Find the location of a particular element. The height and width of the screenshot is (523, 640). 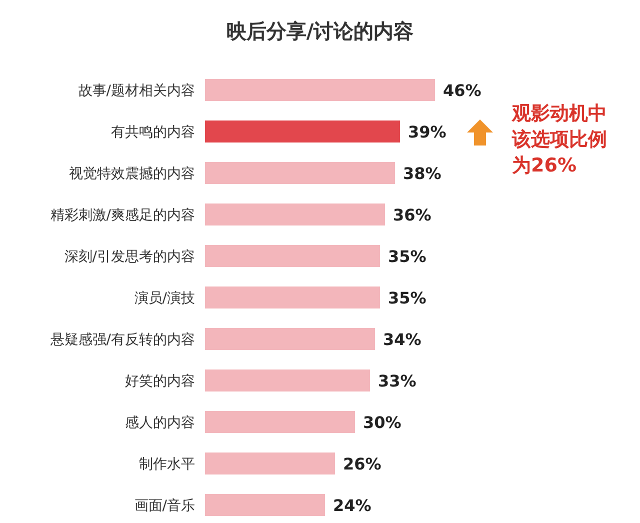

text: 观影动机中该选项比例为26% is located at coordinates (559, 139).